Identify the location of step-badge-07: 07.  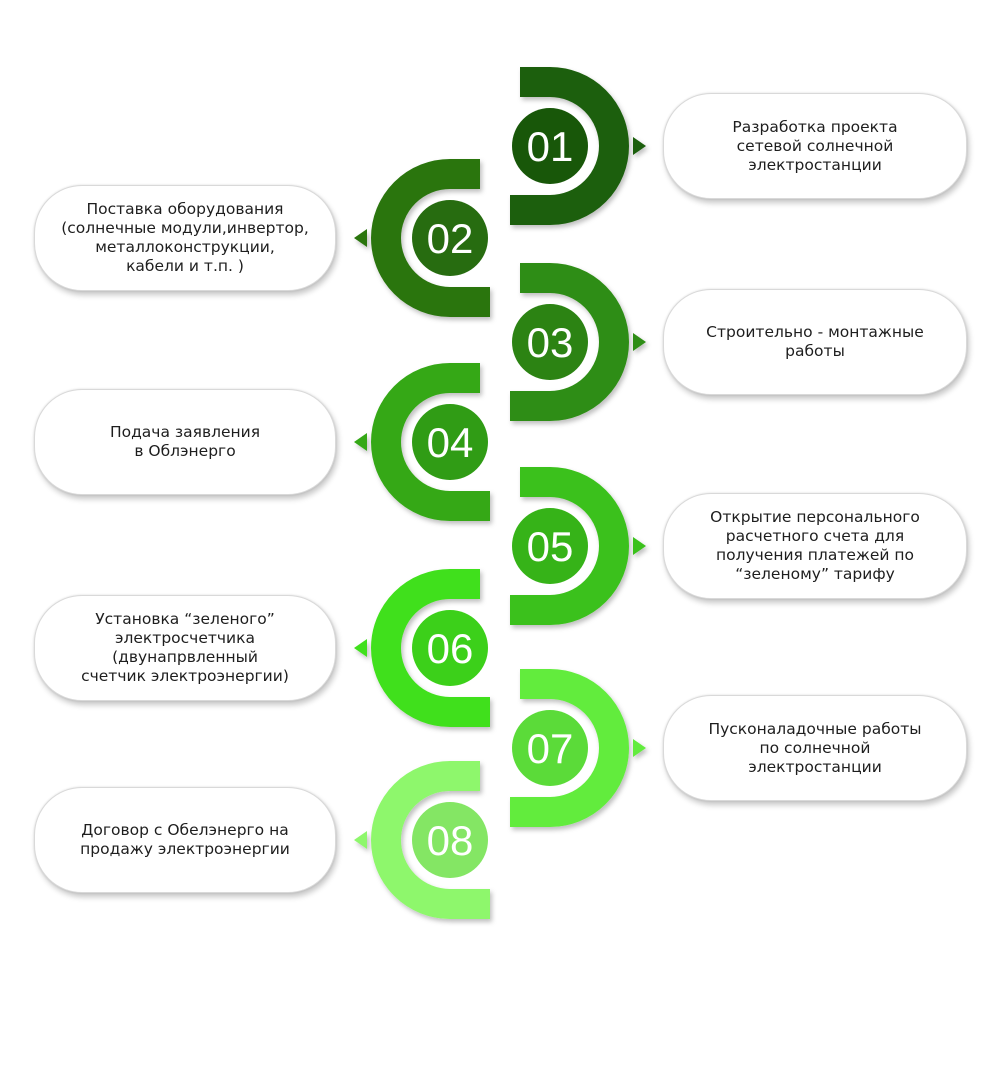
(550, 748).